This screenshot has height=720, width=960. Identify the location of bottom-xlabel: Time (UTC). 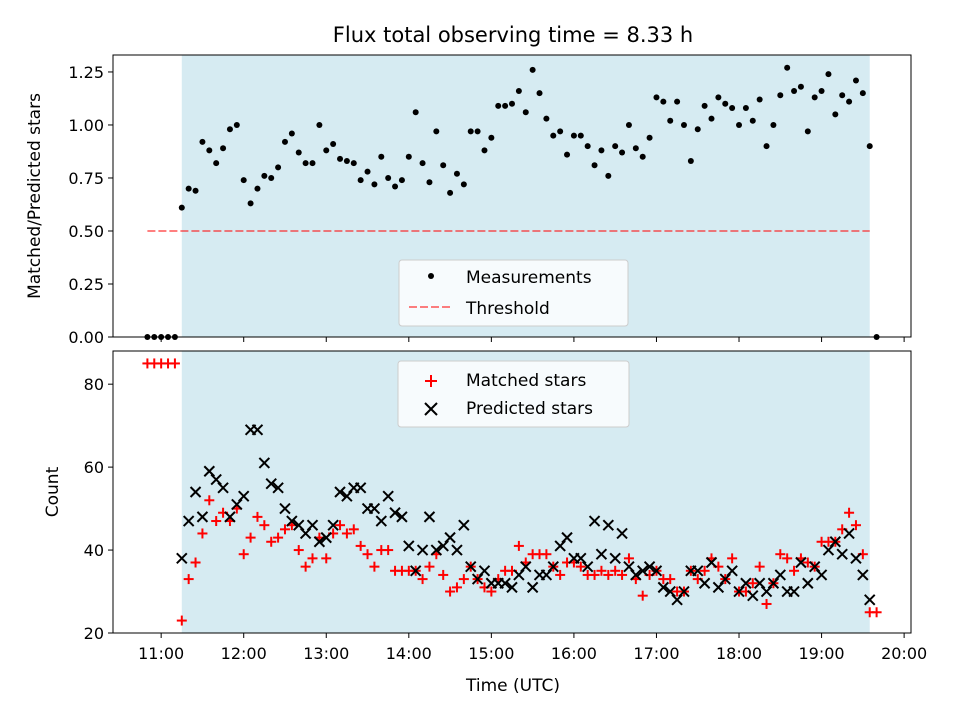
(512, 686).